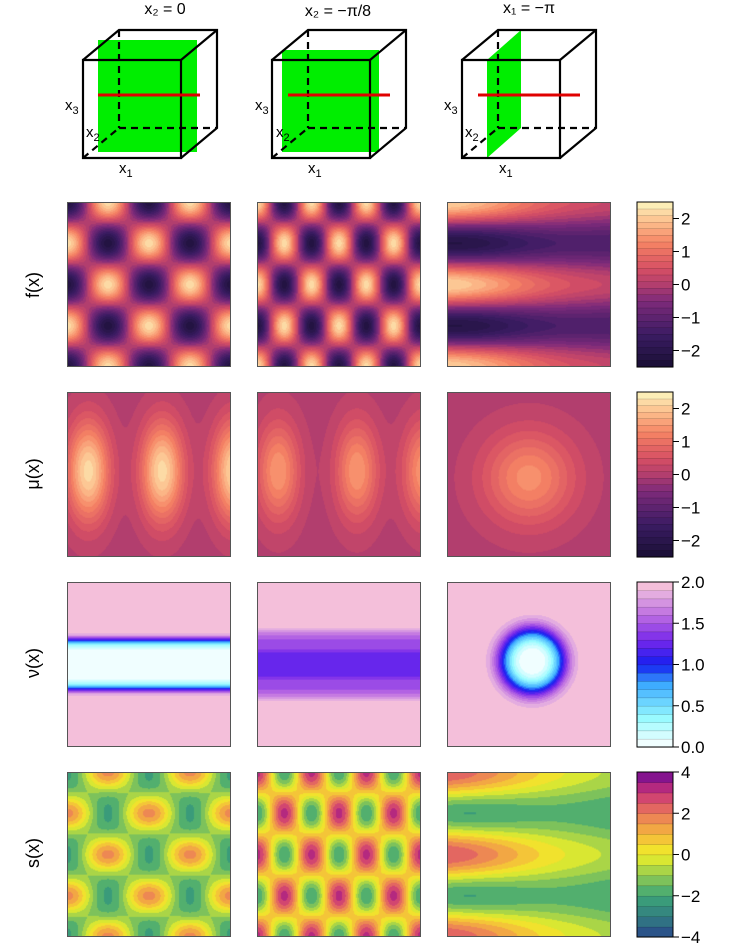 This screenshot has width=736, height=949. What do you see at coordinates (521, 90) in the screenshot?
I see `cube-diagram-3: x₁ = −π x3 x2 x1` at bounding box center [521, 90].